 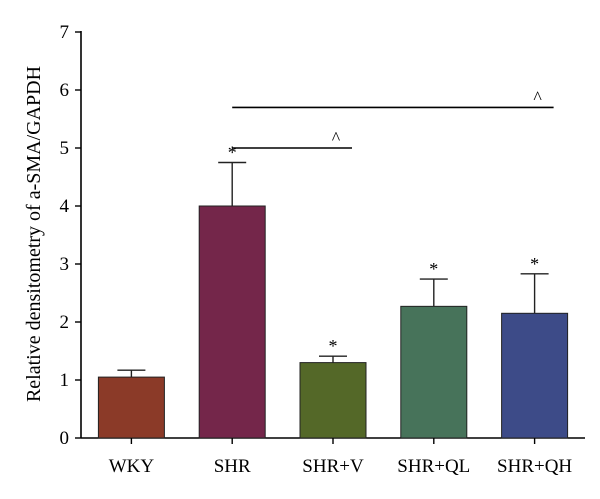 What do you see at coordinates (65, 206) in the screenshot?
I see `y-tick-label: 4` at bounding box center [65, 206].